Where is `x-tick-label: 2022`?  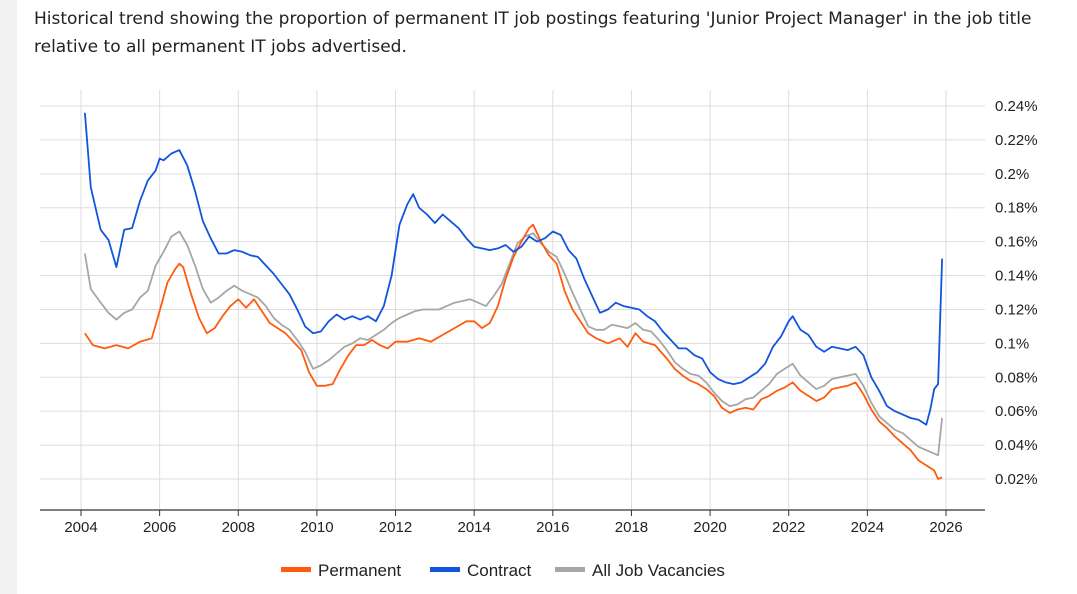
x-tick-label: 2022 is located at coordinates (788, 527).